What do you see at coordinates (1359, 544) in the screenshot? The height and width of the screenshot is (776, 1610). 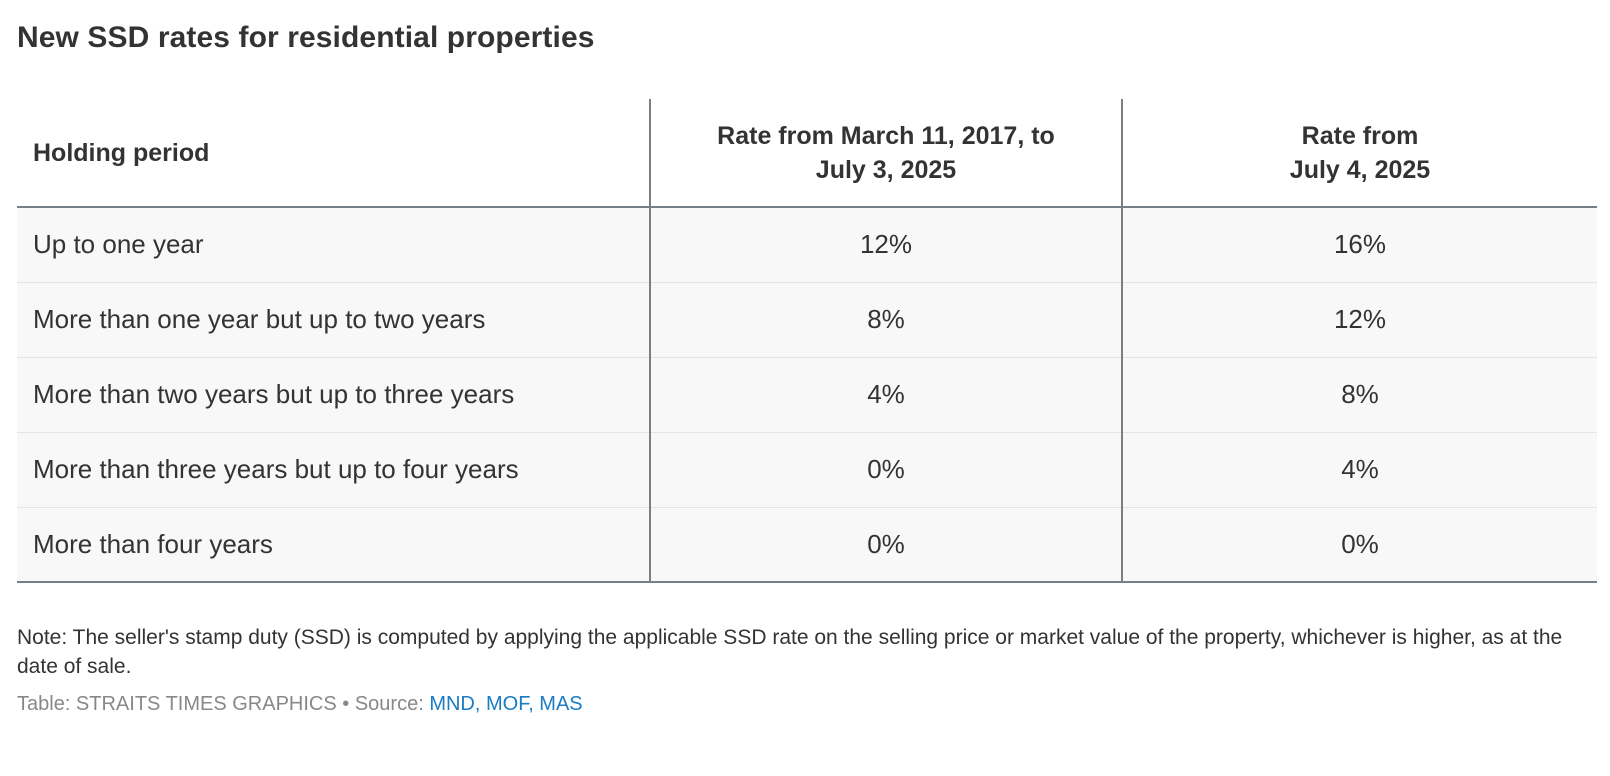 I see `new-rate-cell: 0%` at bounding box center [1359, 544].